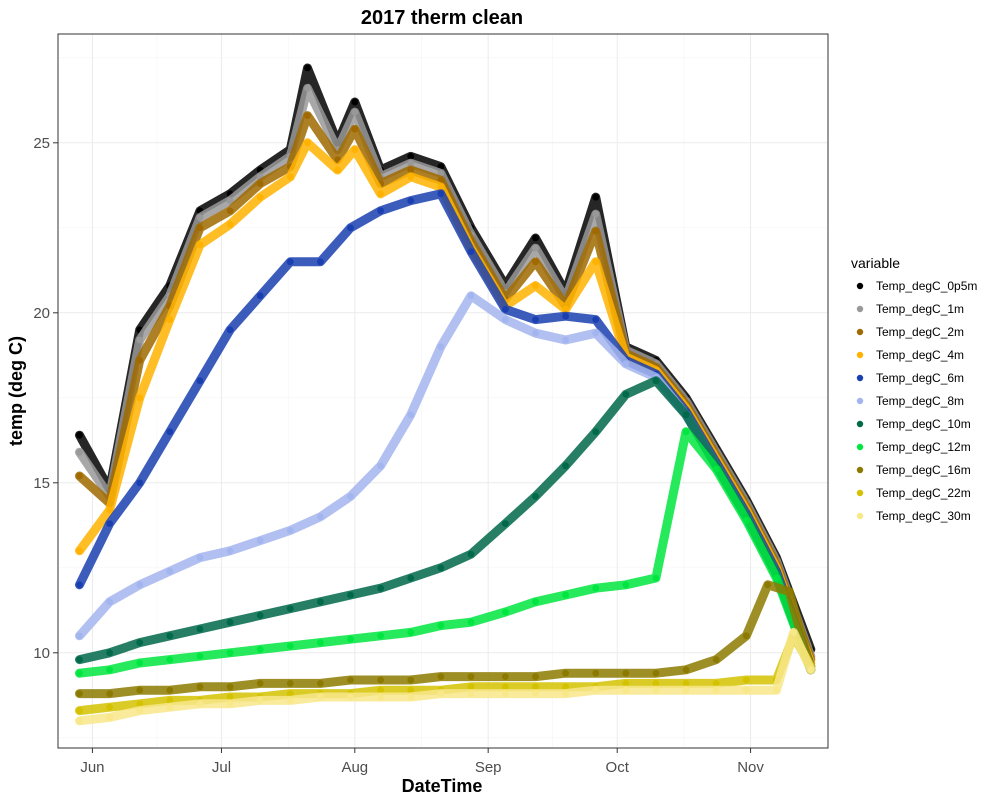 This screenshot has width=1000, height=800. Describe the element at coordinates (923, 470) in the screenshot. I see `legend-label: Temp_degC_16m` at that location.